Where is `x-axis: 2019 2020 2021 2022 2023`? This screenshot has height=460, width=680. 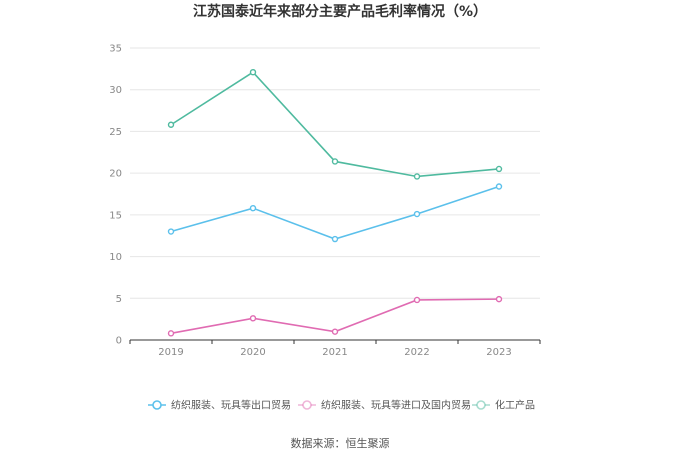
x-axis: 2019 2020 2021 2022 2023 is located at coordinates (335, 348).